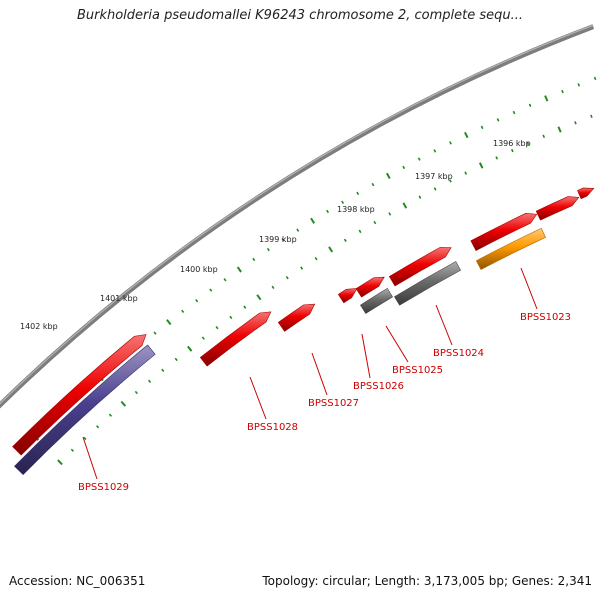 This screenshot has height=600, width=600. What do you see at coordinates (103, 487) in the screenshot?
I see `gene-label: BPSS1029` at bounding box center [103, 487].